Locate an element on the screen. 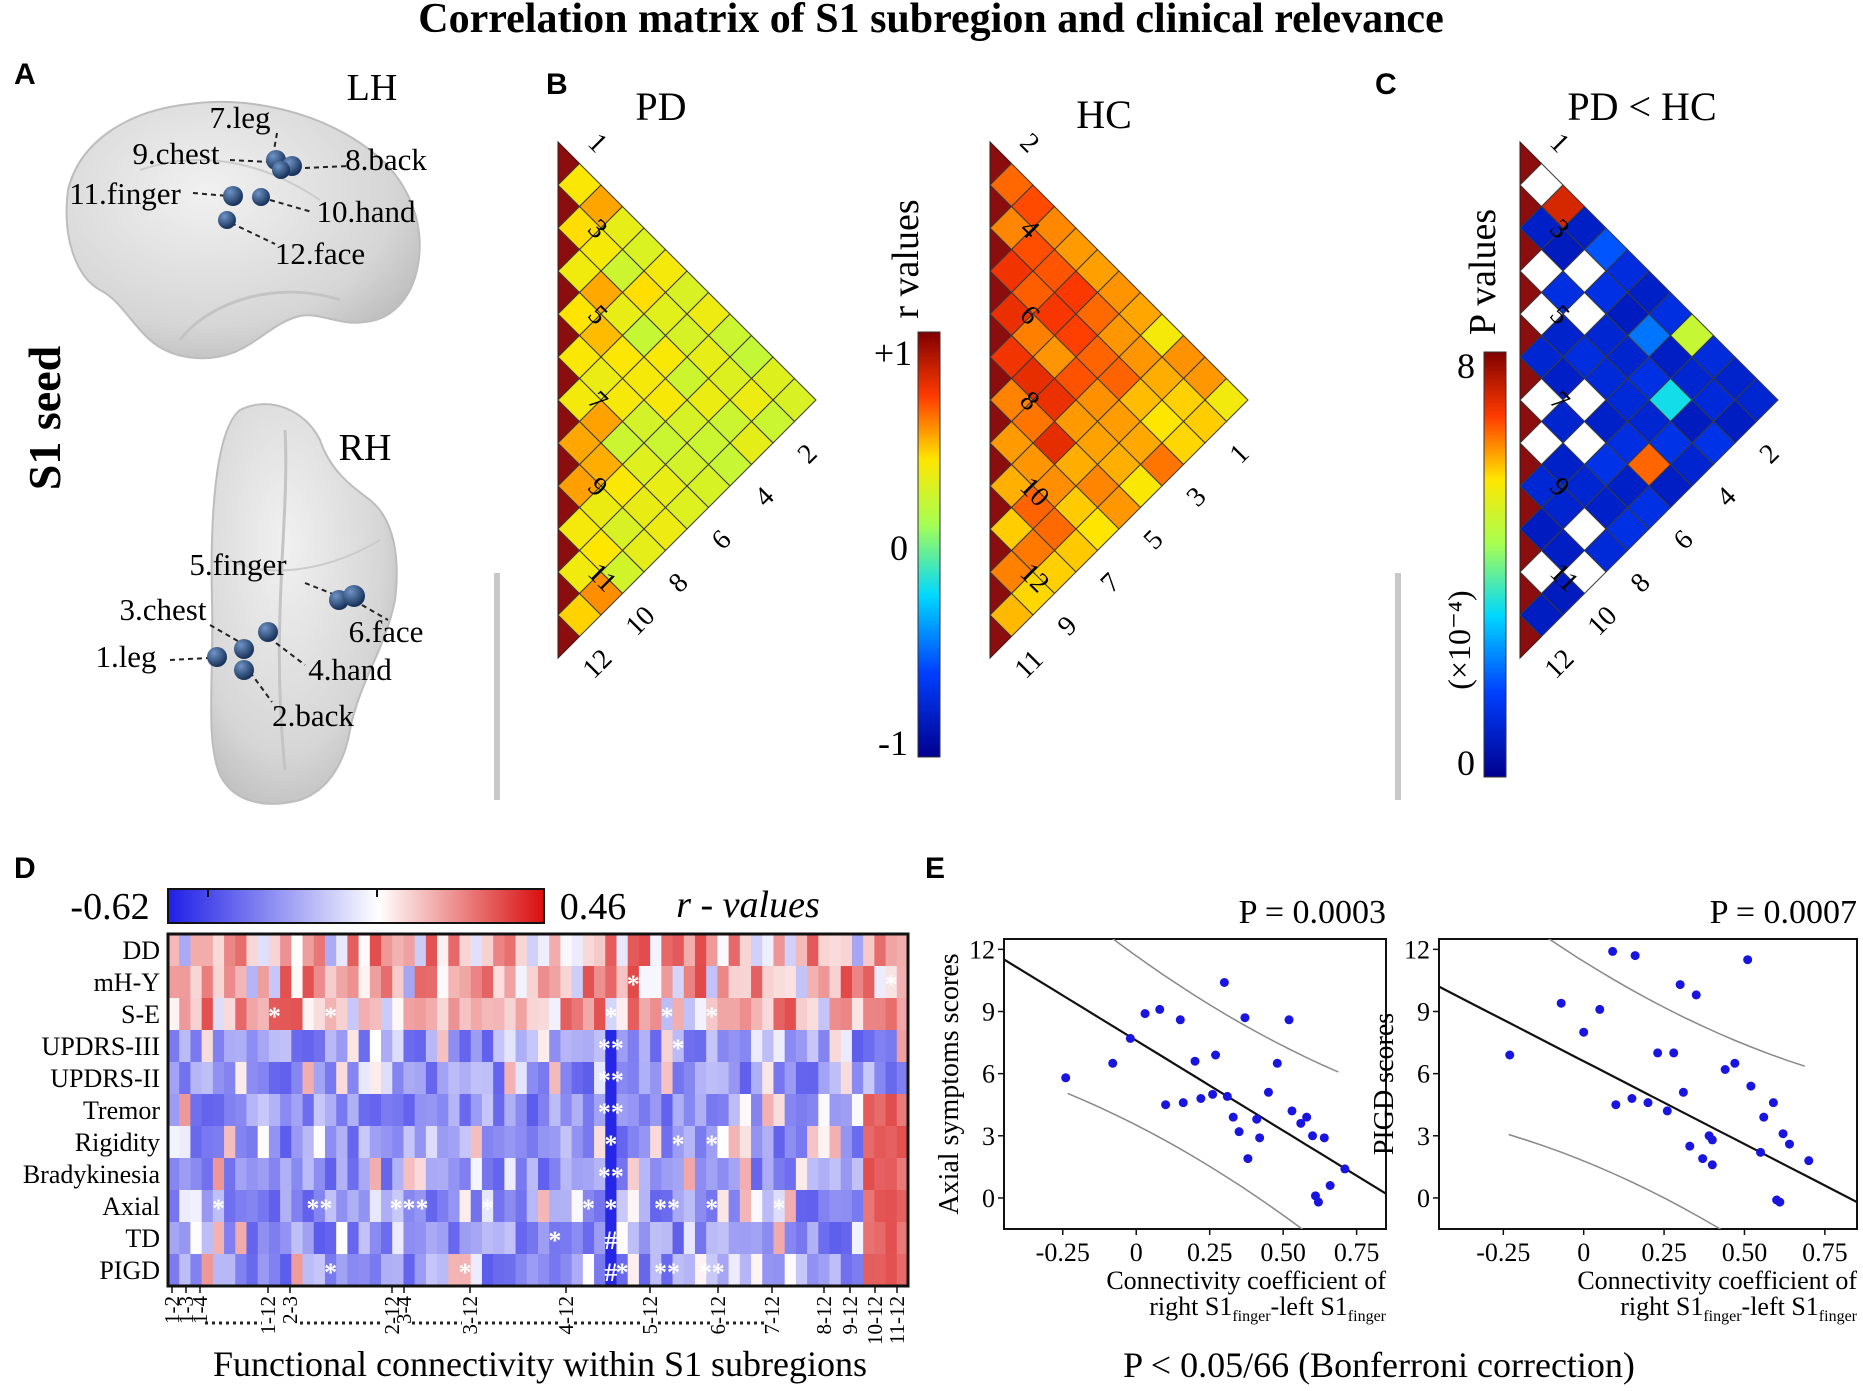 This screenshot has width=1863, height=1391. panel-c-letter: C is located at coordinates (1386, 84).